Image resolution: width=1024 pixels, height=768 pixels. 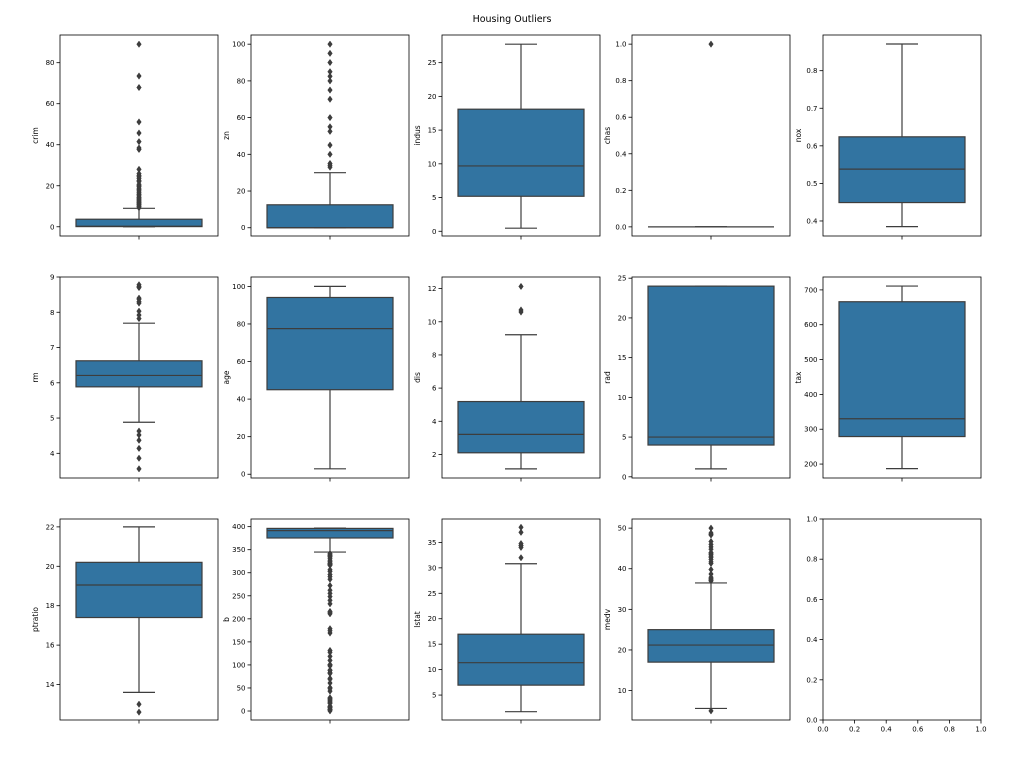 I want to click on y-tick-label: 14, so click(x=50, y=685).